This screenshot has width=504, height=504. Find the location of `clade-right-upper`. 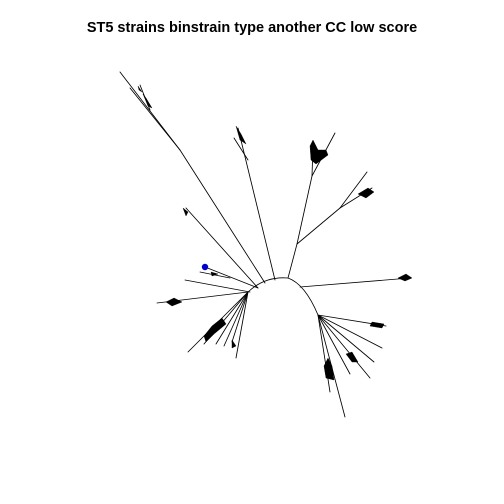

clade-right-upper is located at coordinates (357, 190).